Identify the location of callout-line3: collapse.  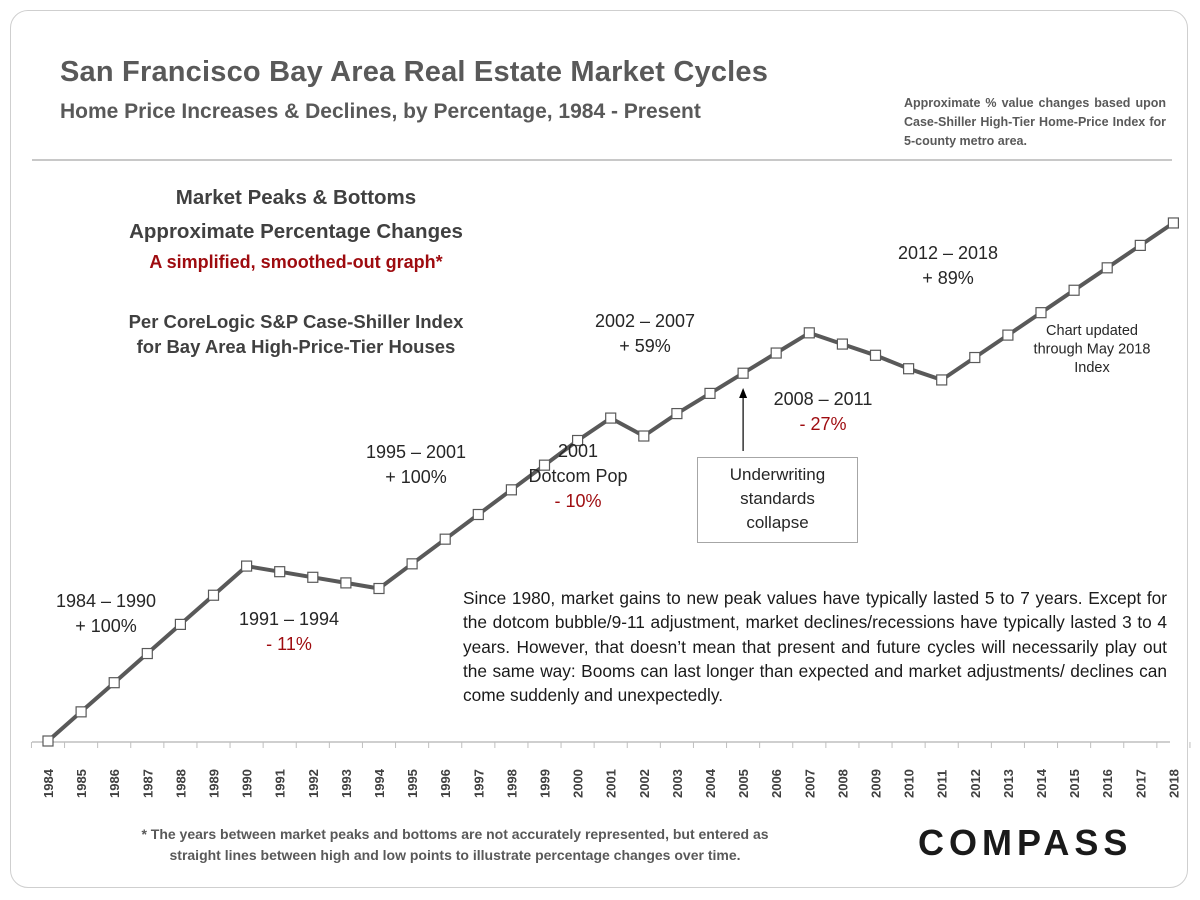
(777, 522).